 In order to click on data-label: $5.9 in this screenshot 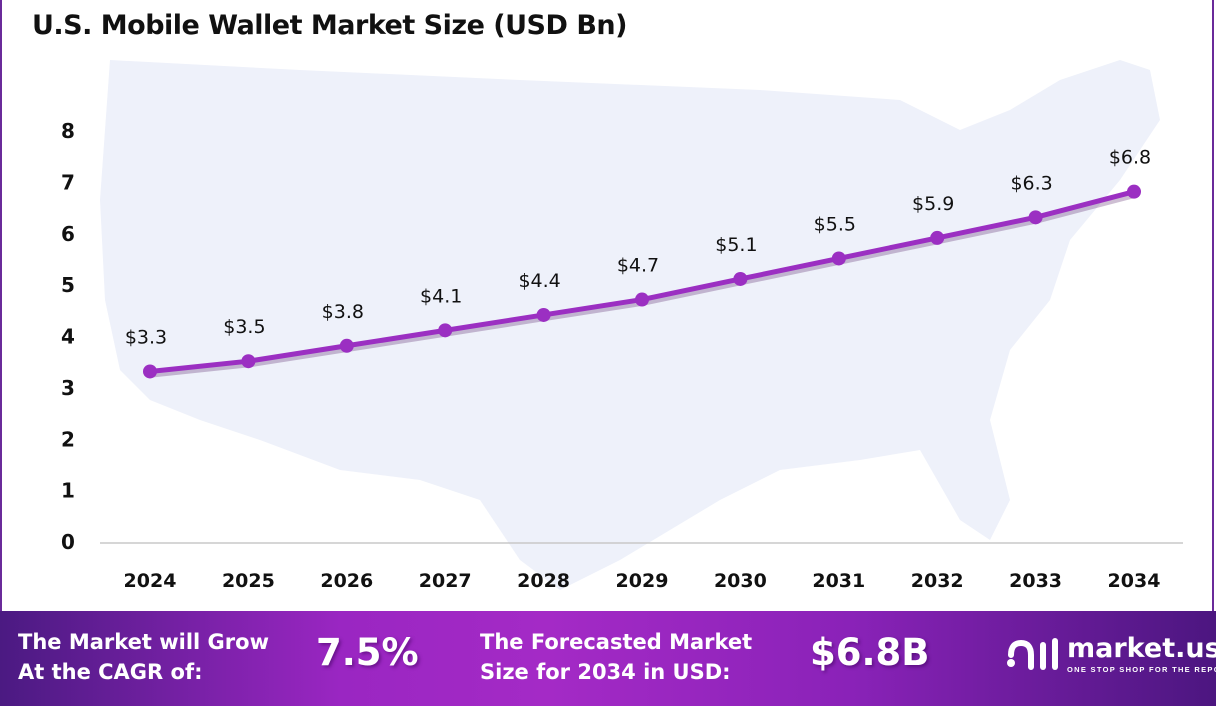, I will do `click(933, 204)`.